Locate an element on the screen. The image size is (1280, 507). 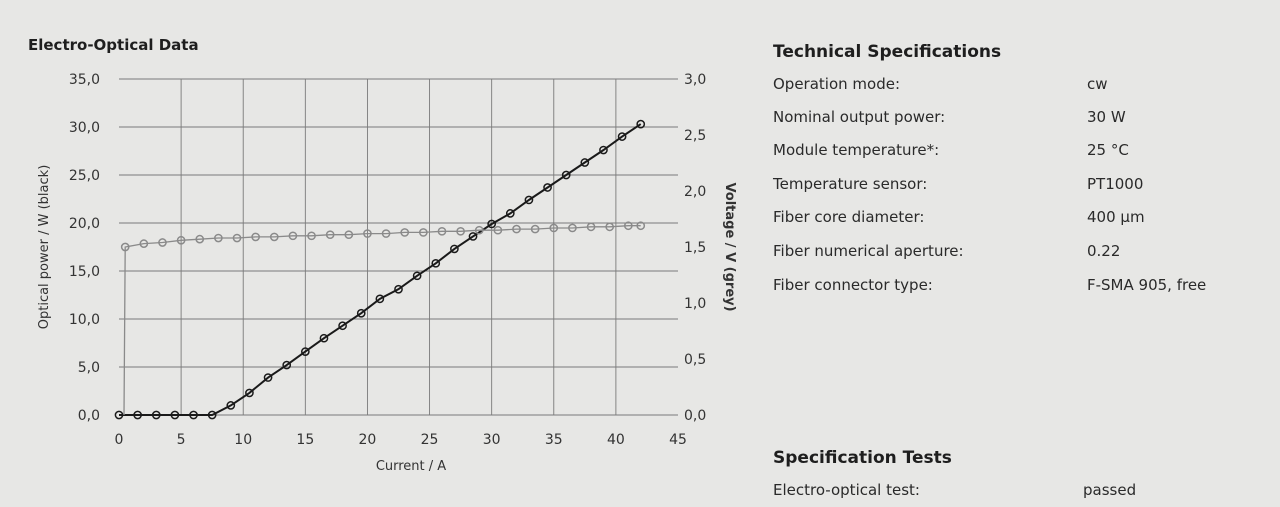
y-right-axis-label: Voltage / V (grey) is located at coordinates (729, 246).